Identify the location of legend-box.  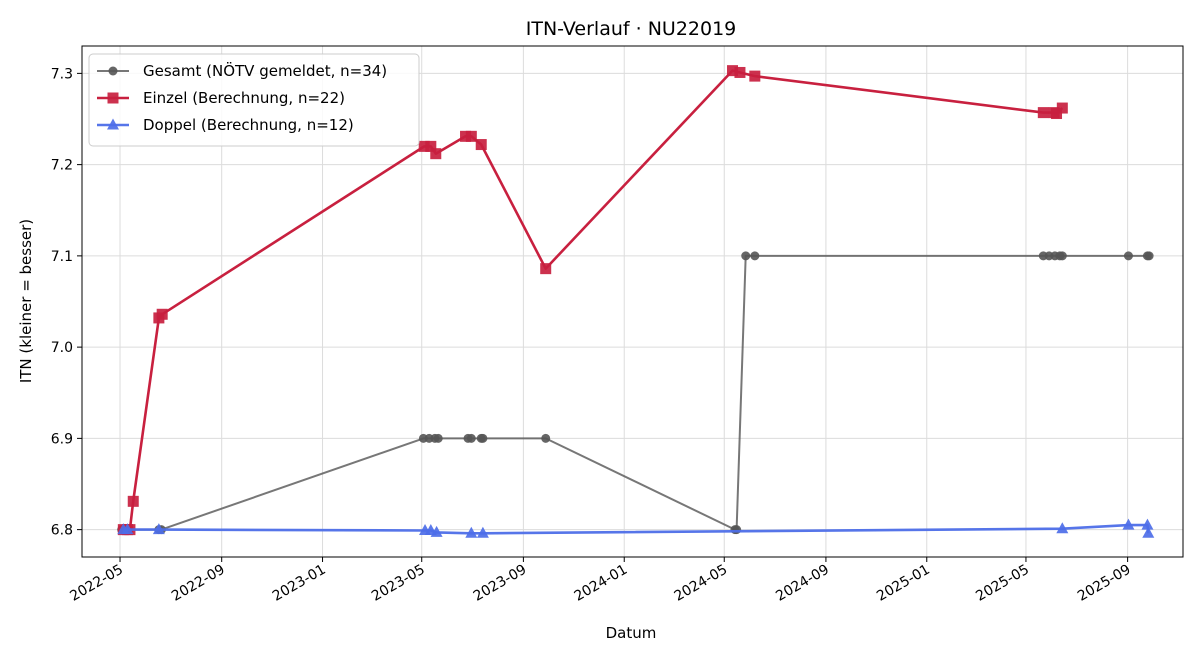
(254, 100).